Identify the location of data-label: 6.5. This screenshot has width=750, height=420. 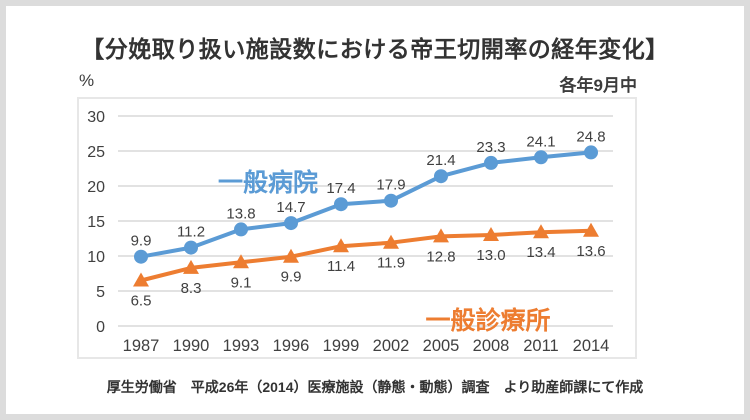
(141, 301).